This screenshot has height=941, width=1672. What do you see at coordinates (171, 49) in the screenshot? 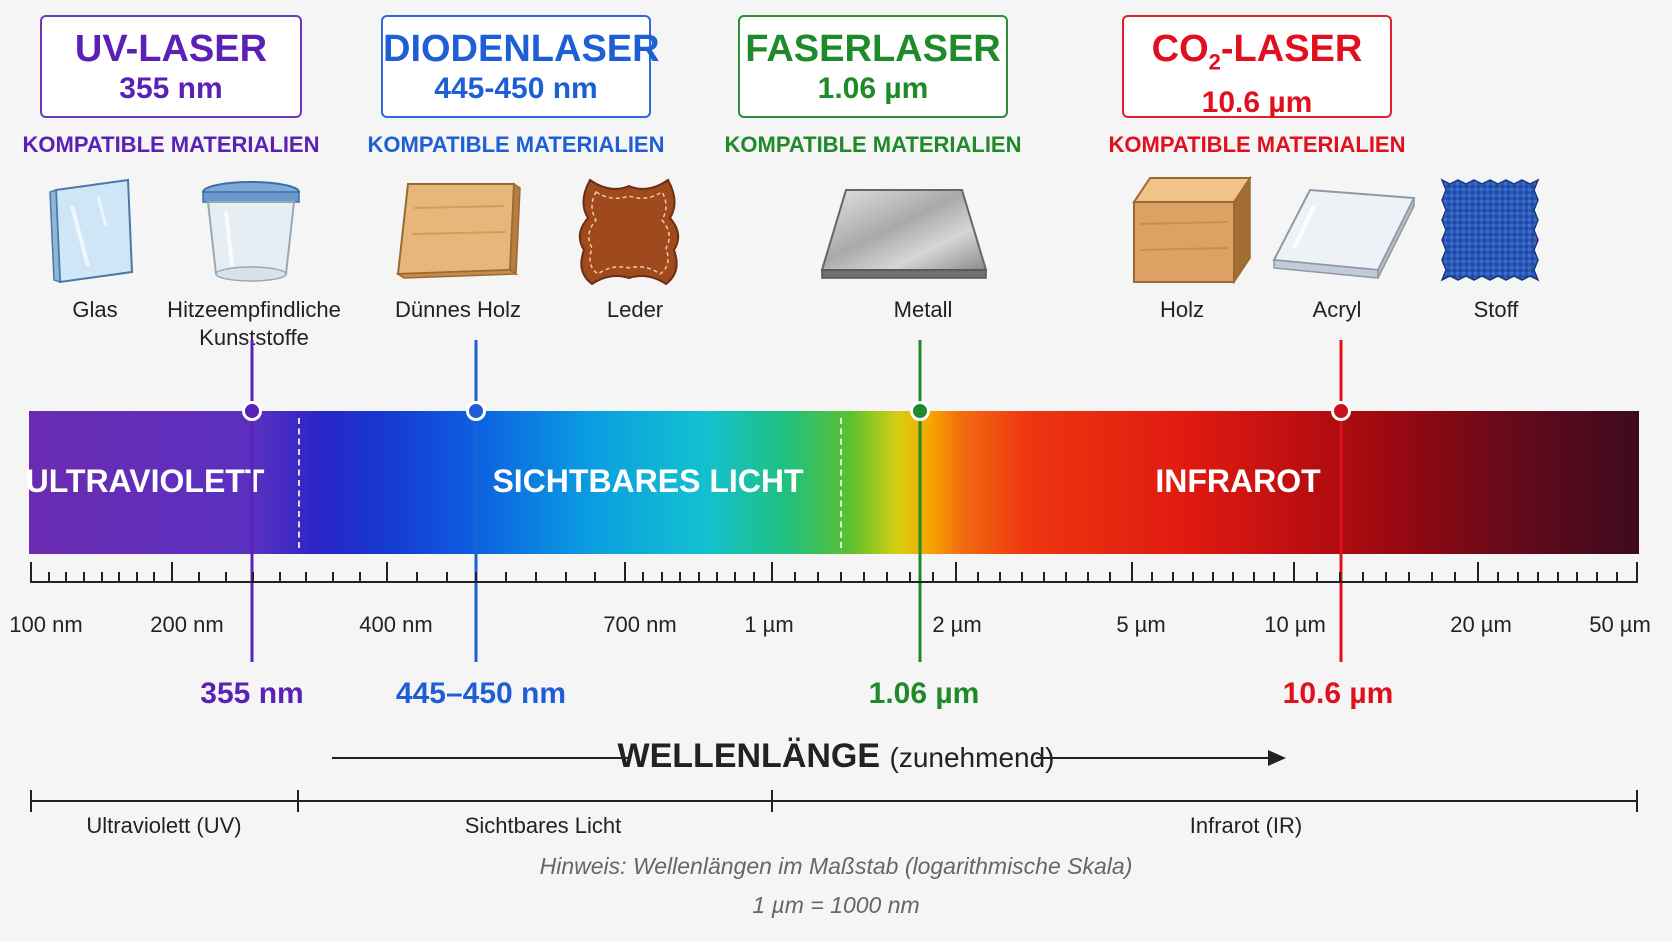
I see `uv-laser-name: UV-LASER` at bounding box center [171, 49].